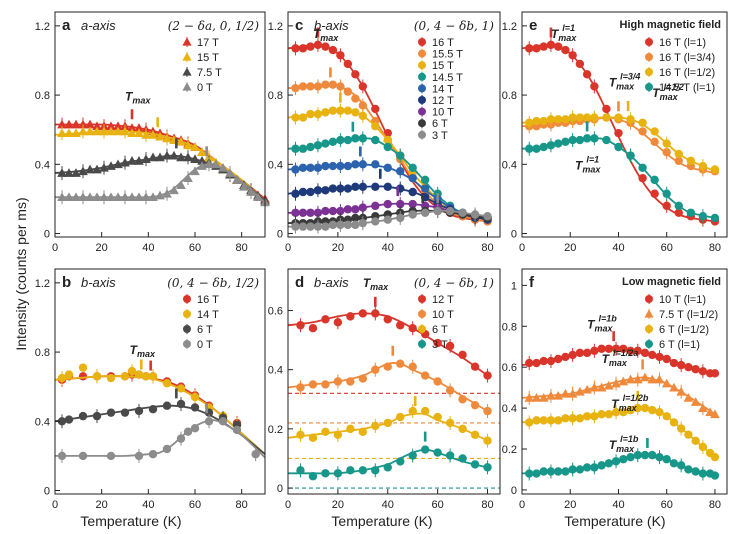 The height and width of the screenshot is (534, 747). What do you see at coordinates (299, 25) in the screenshot?
I see `panel-letter: c` at bounding box center [299, 25].